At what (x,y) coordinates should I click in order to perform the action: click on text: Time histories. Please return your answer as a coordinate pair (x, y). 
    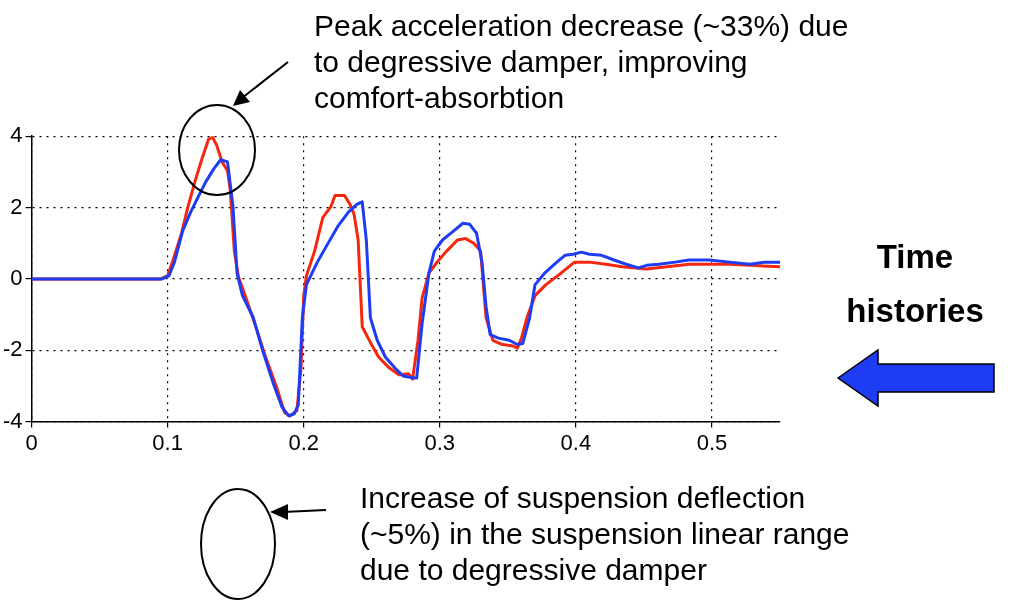
    Looking at the image, I should click on (915, 284).